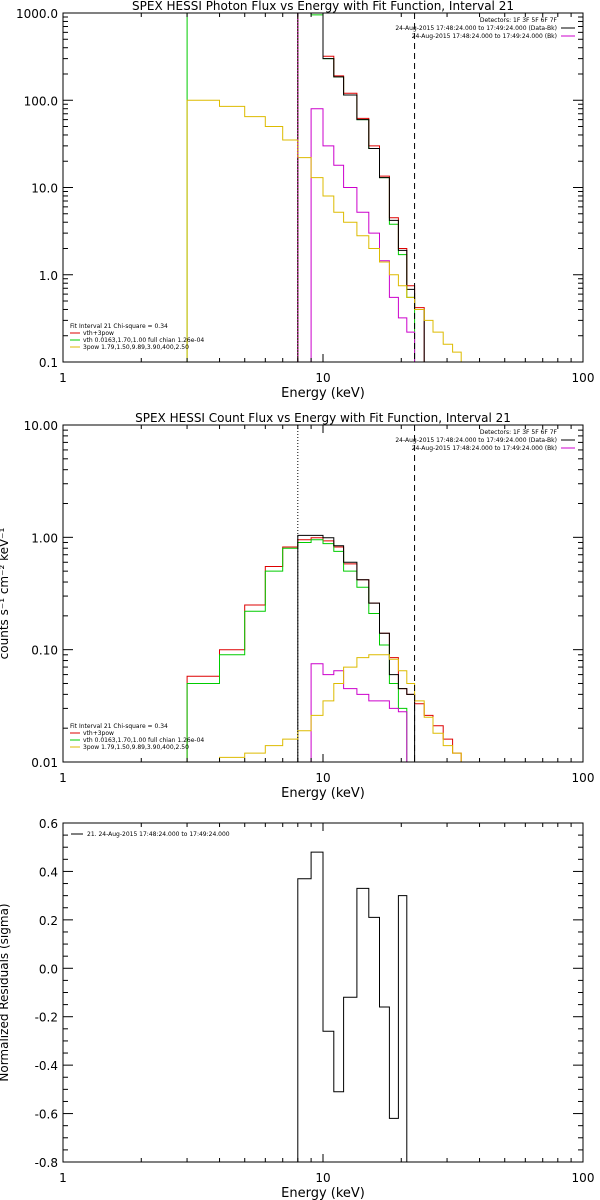 Image resolution: width=600 pixels, height=1200 pixels. What do you see at coordinates (37, 14) in the screenshot?
I see `y-tick-label: 1000.0` at bounding box center [37, 14].